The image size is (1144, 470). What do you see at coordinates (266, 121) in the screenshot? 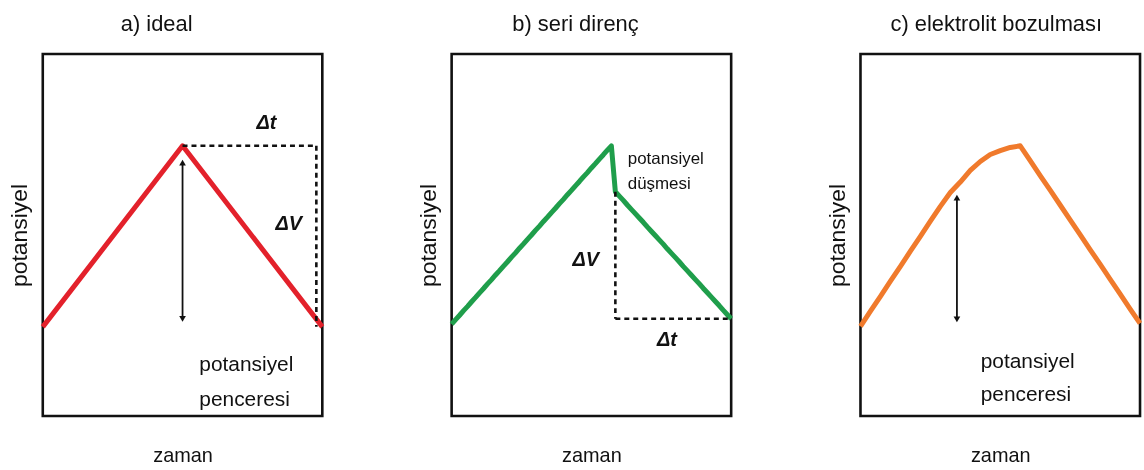
I see `text: Δt` at bounding box center [266, 121].